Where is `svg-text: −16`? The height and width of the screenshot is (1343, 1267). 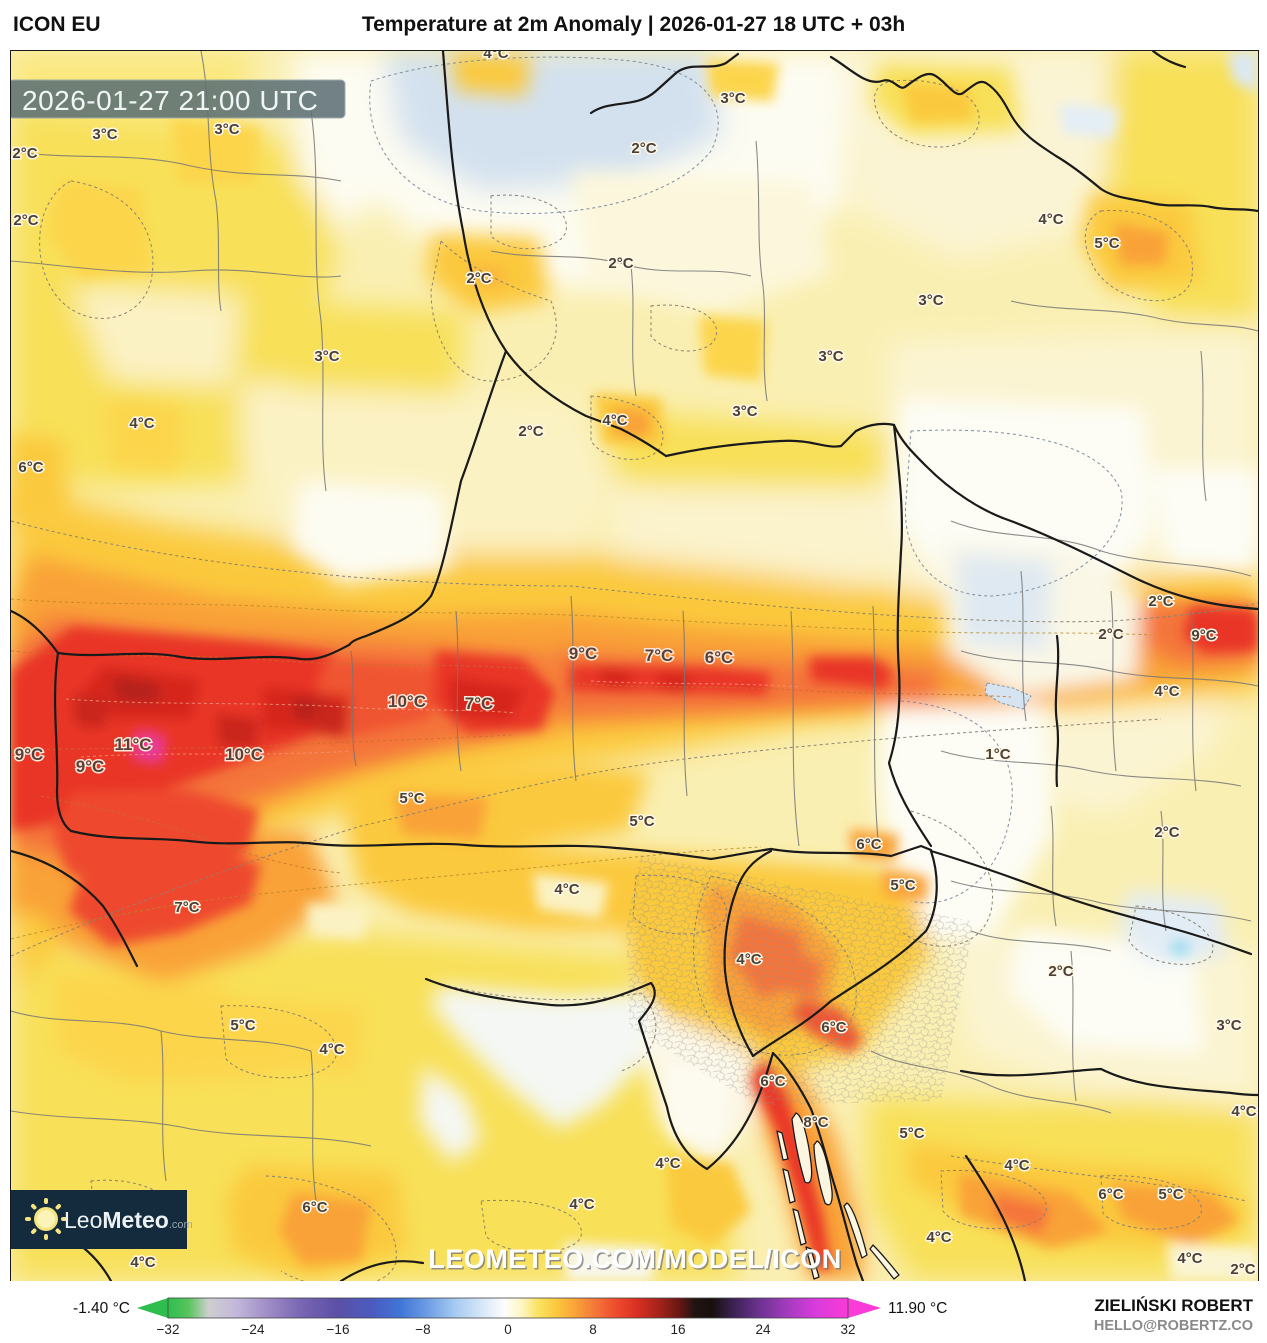 svg-text: −16 is located at coordinates (338, 1329).